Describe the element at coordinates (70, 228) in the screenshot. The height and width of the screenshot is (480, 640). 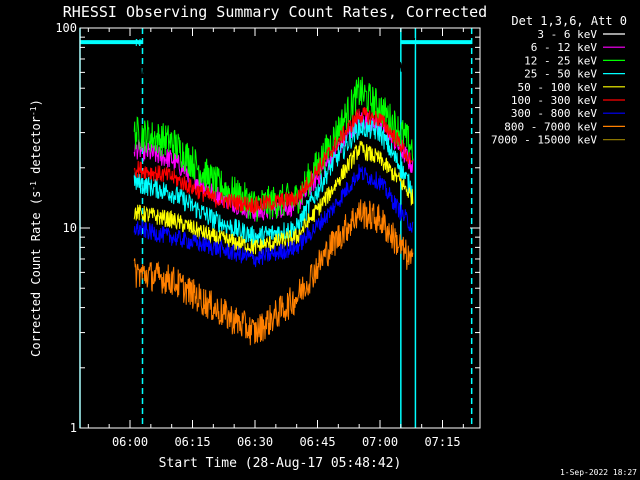
I see `y-tick-label: 10` at that location.